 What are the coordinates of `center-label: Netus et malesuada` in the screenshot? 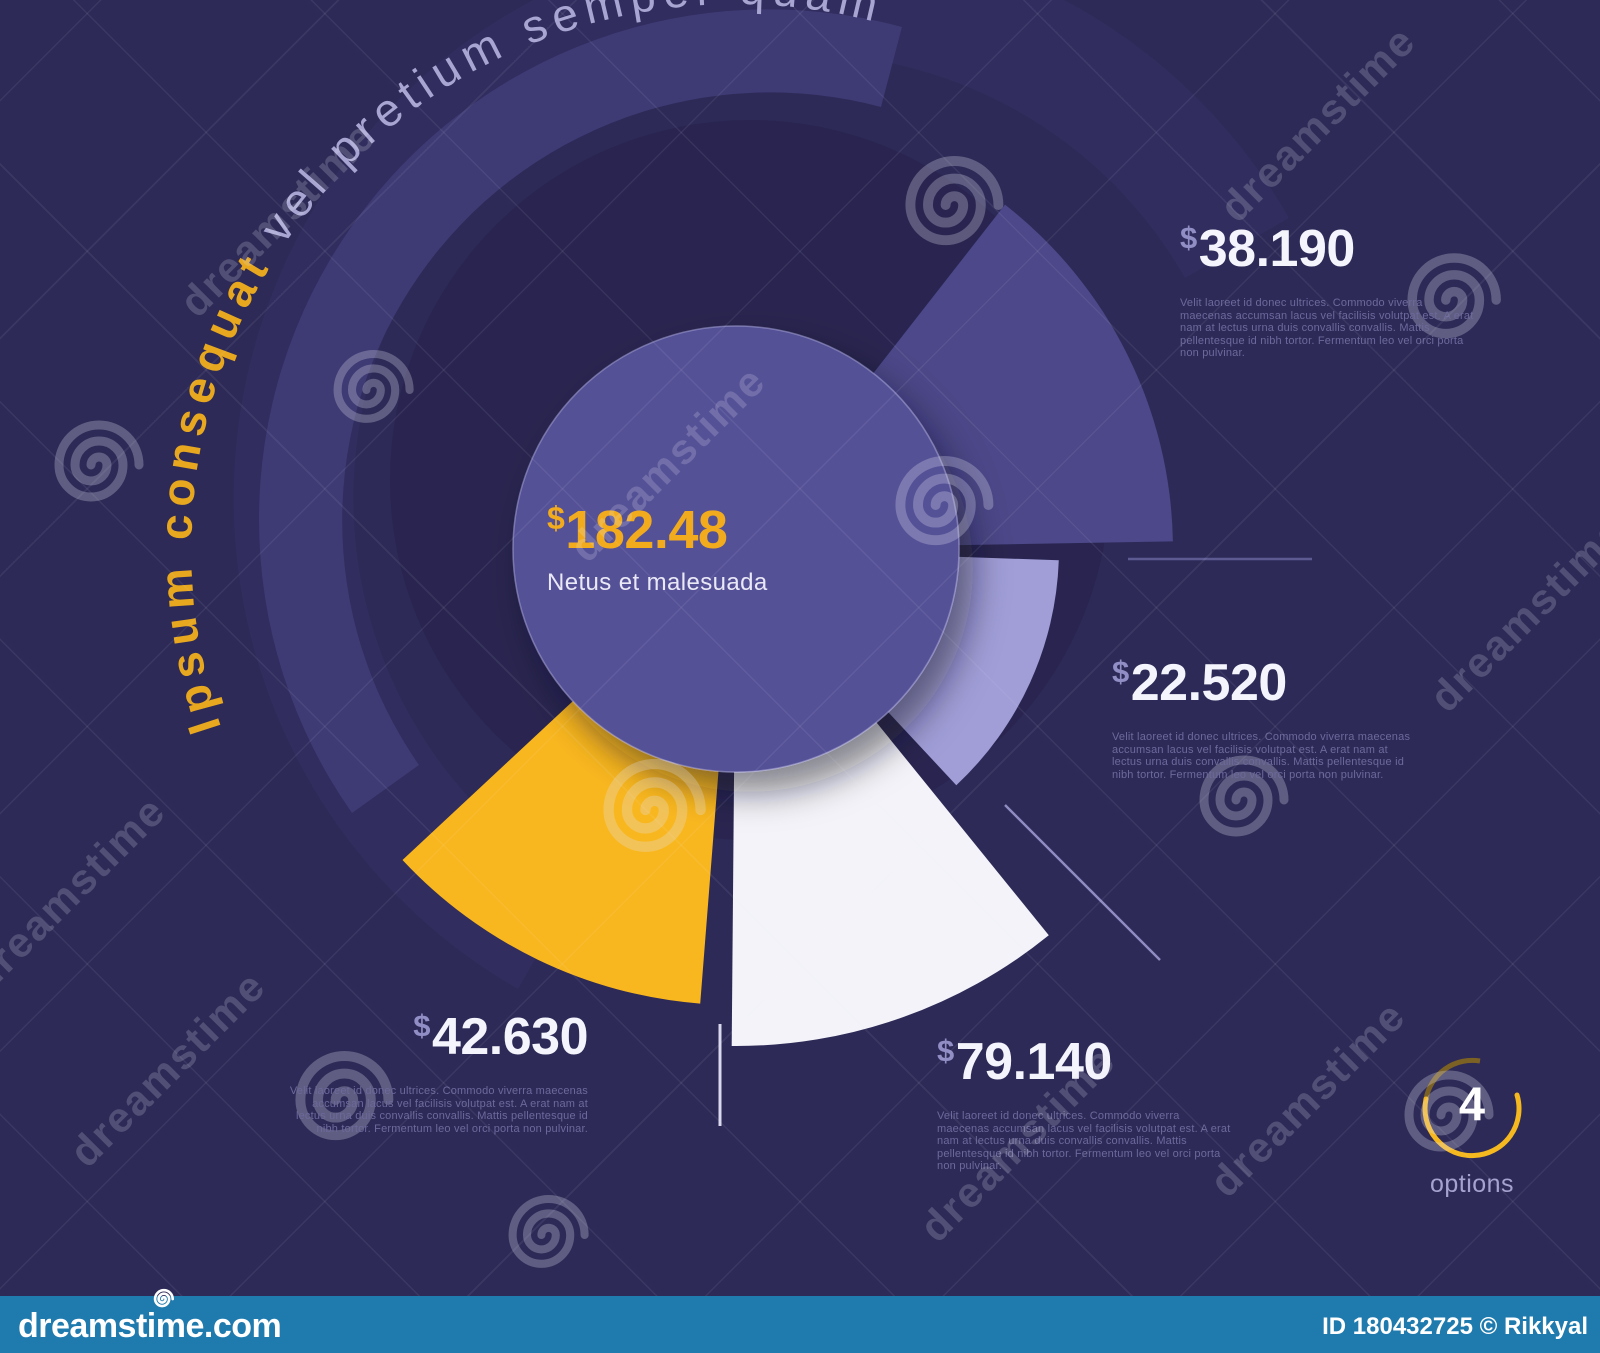 It's located at (657, 582).